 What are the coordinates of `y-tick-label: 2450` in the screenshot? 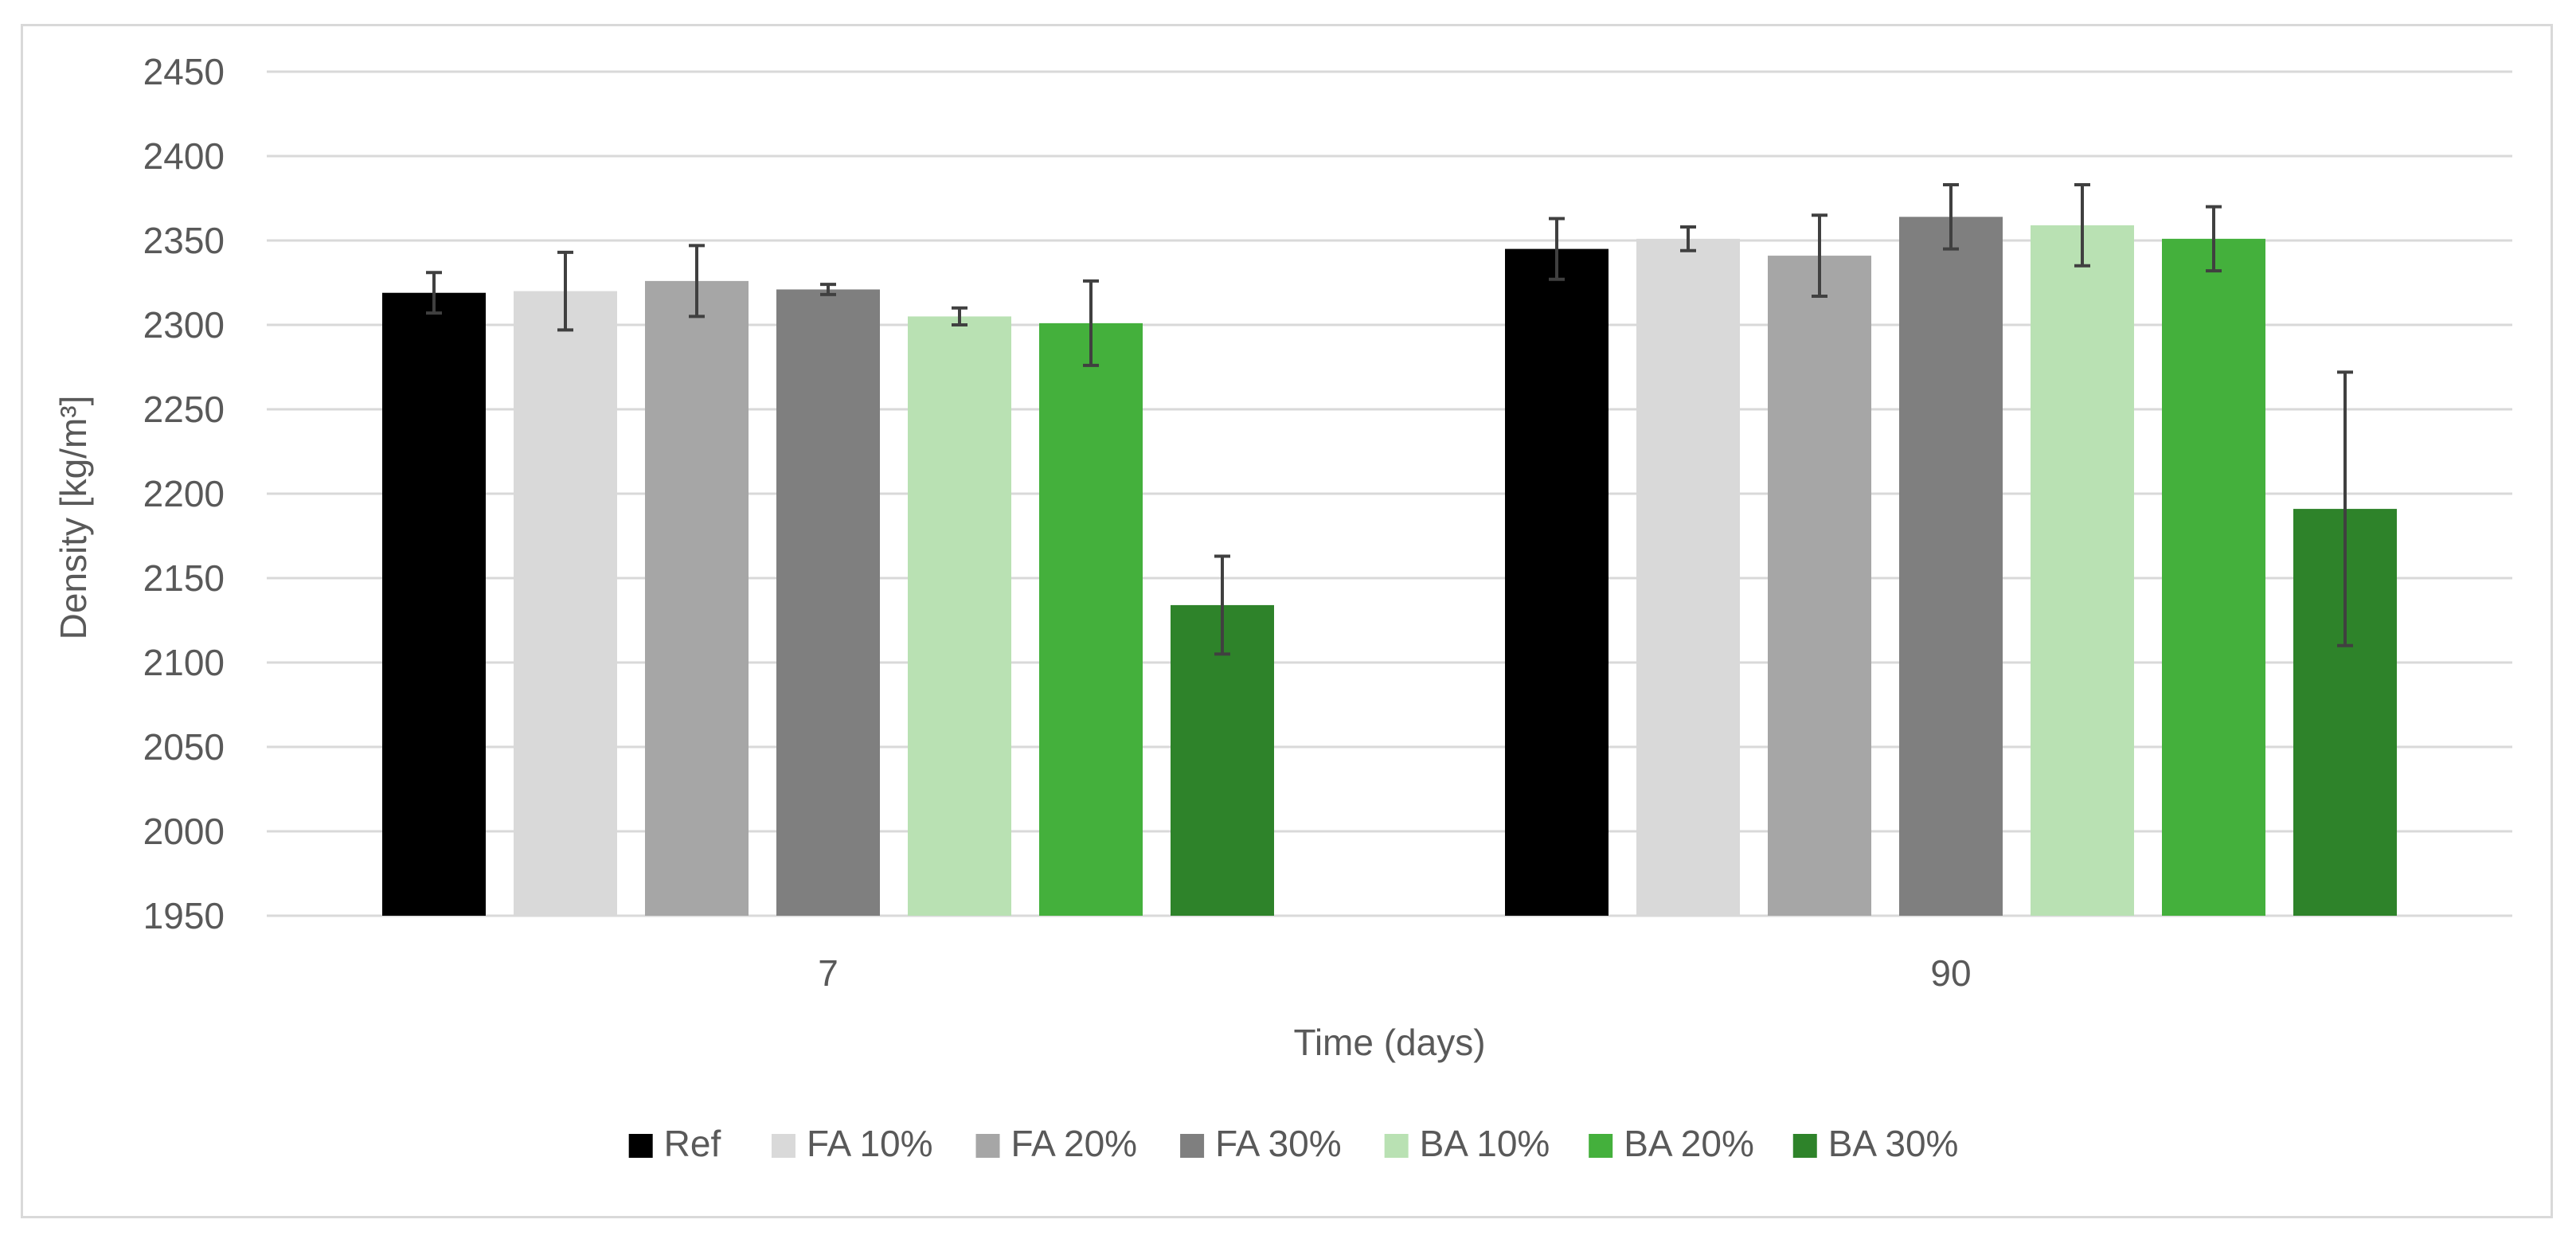 It's located at (184, 71).